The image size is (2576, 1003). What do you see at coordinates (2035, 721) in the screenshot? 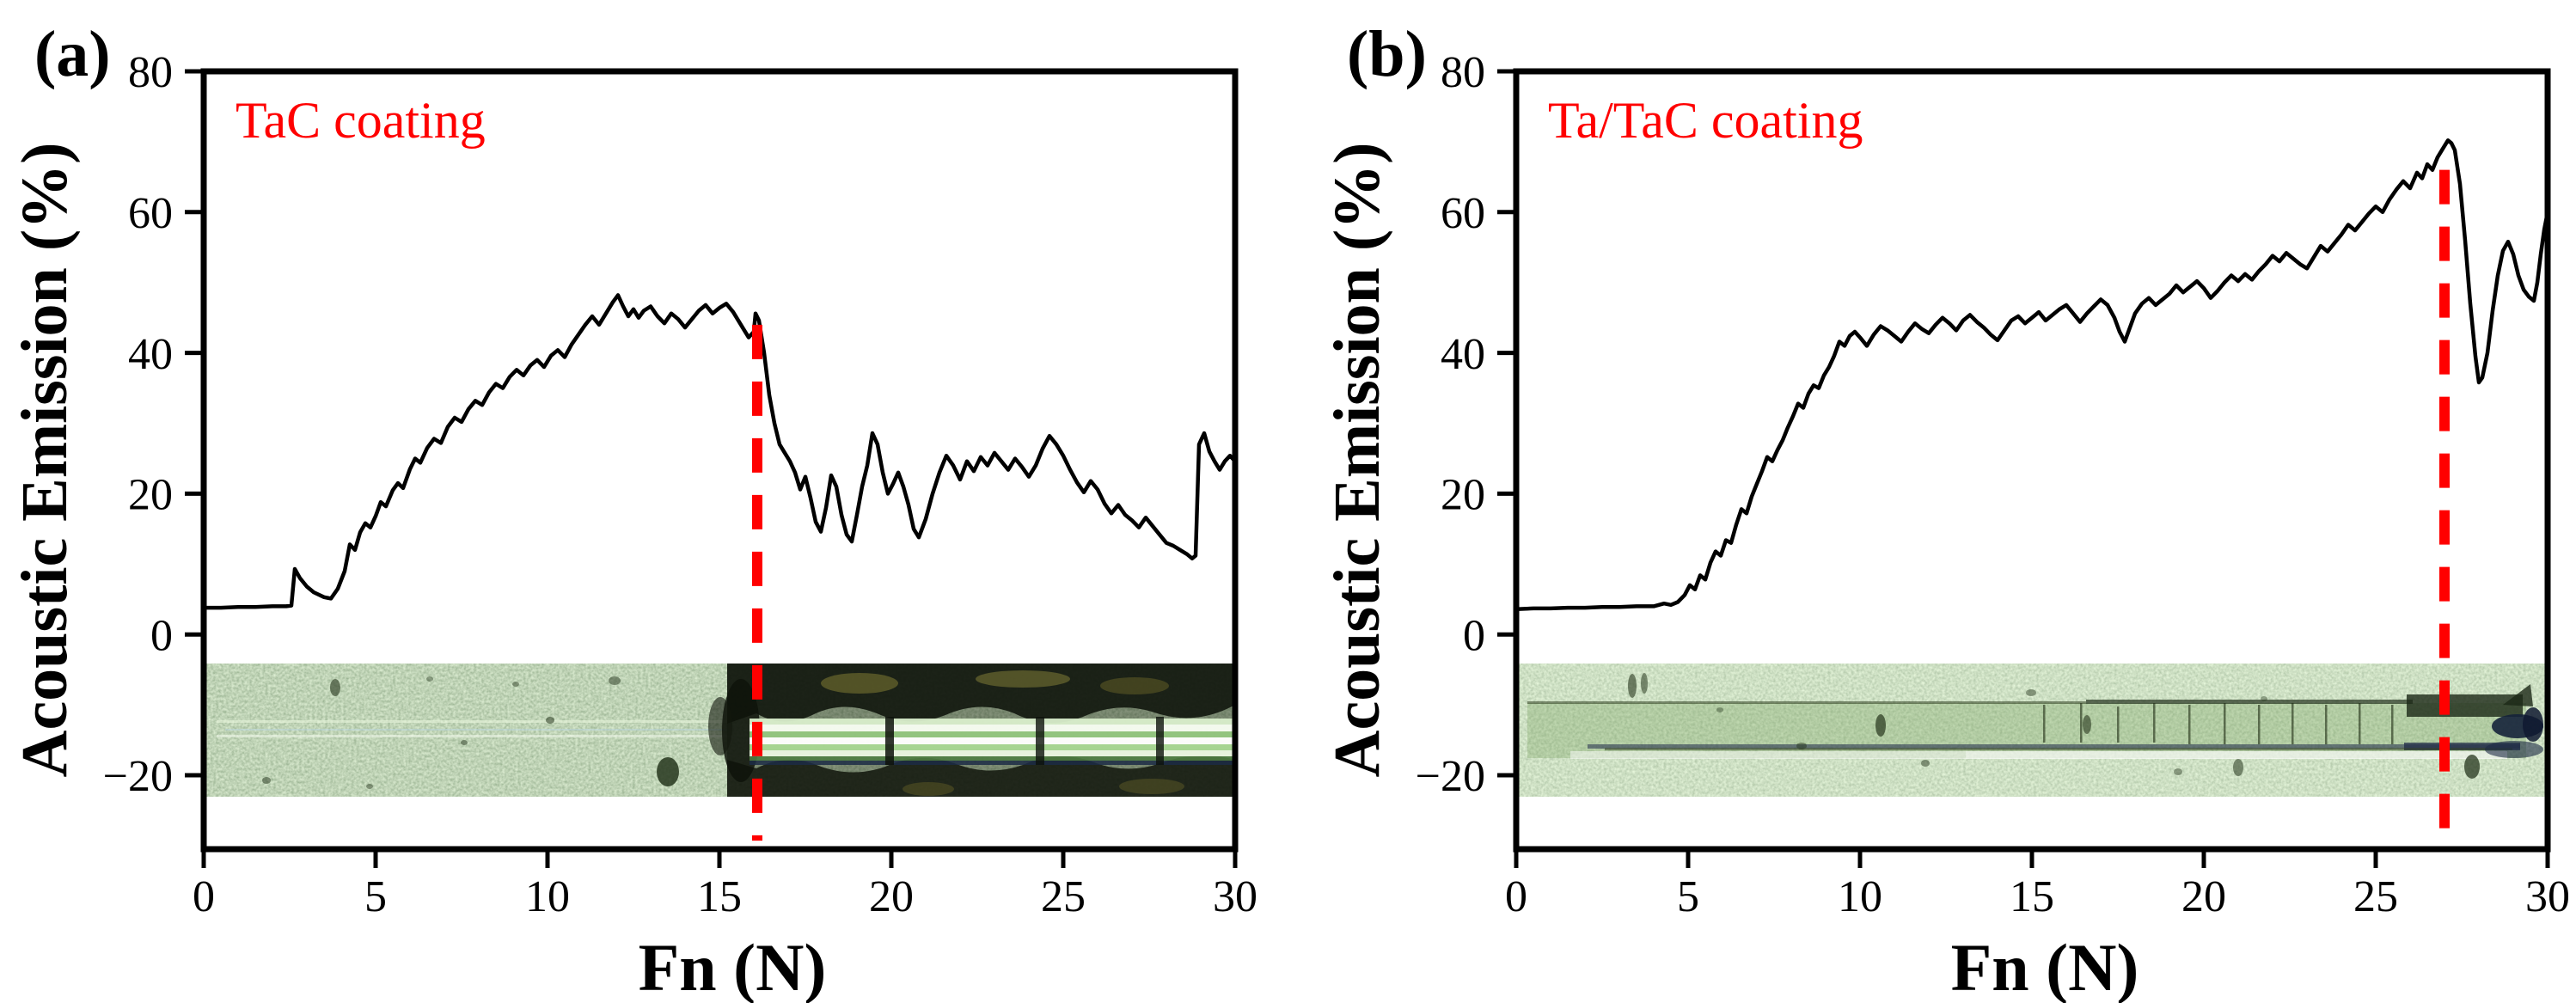
I see `narrow-groove` at bounding box center [2035, 721].